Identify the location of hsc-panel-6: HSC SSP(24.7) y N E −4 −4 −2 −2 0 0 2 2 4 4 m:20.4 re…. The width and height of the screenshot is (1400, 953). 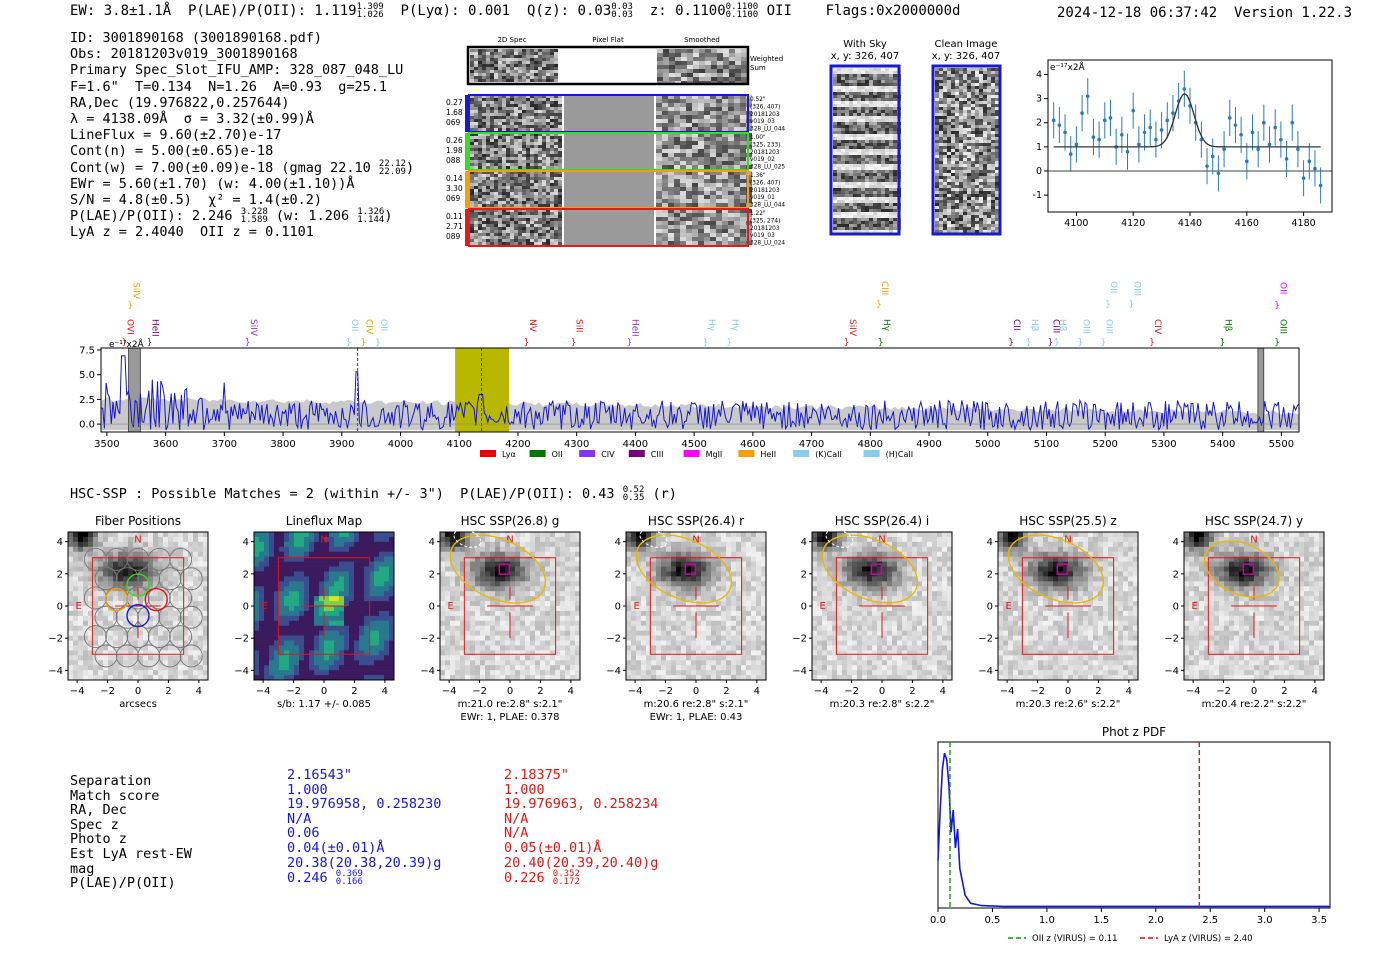
(1244, 612).